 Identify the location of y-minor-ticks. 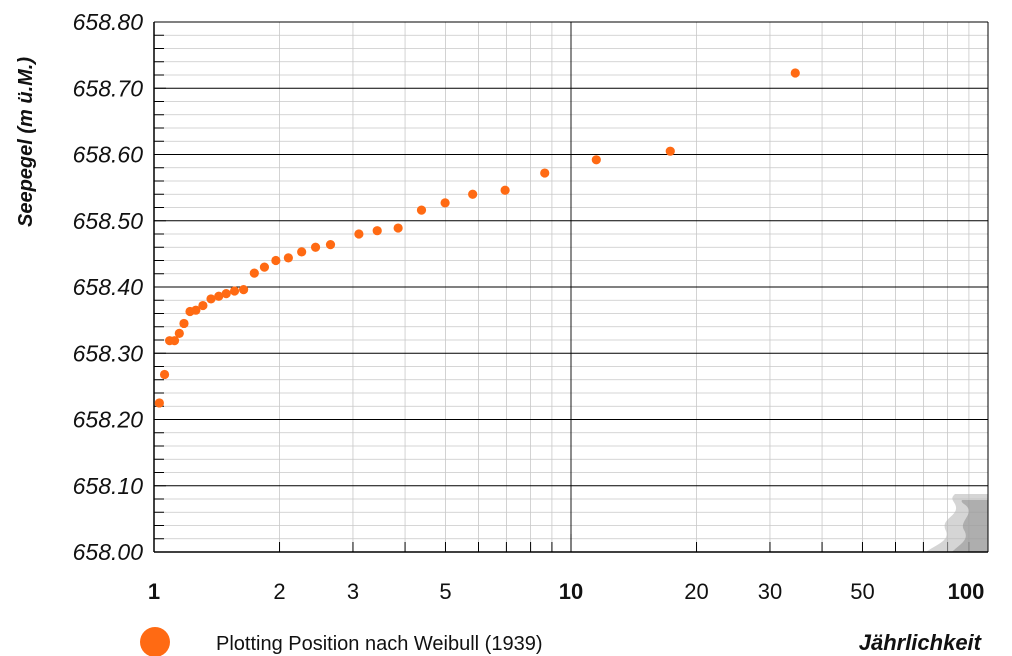
(160, 287).